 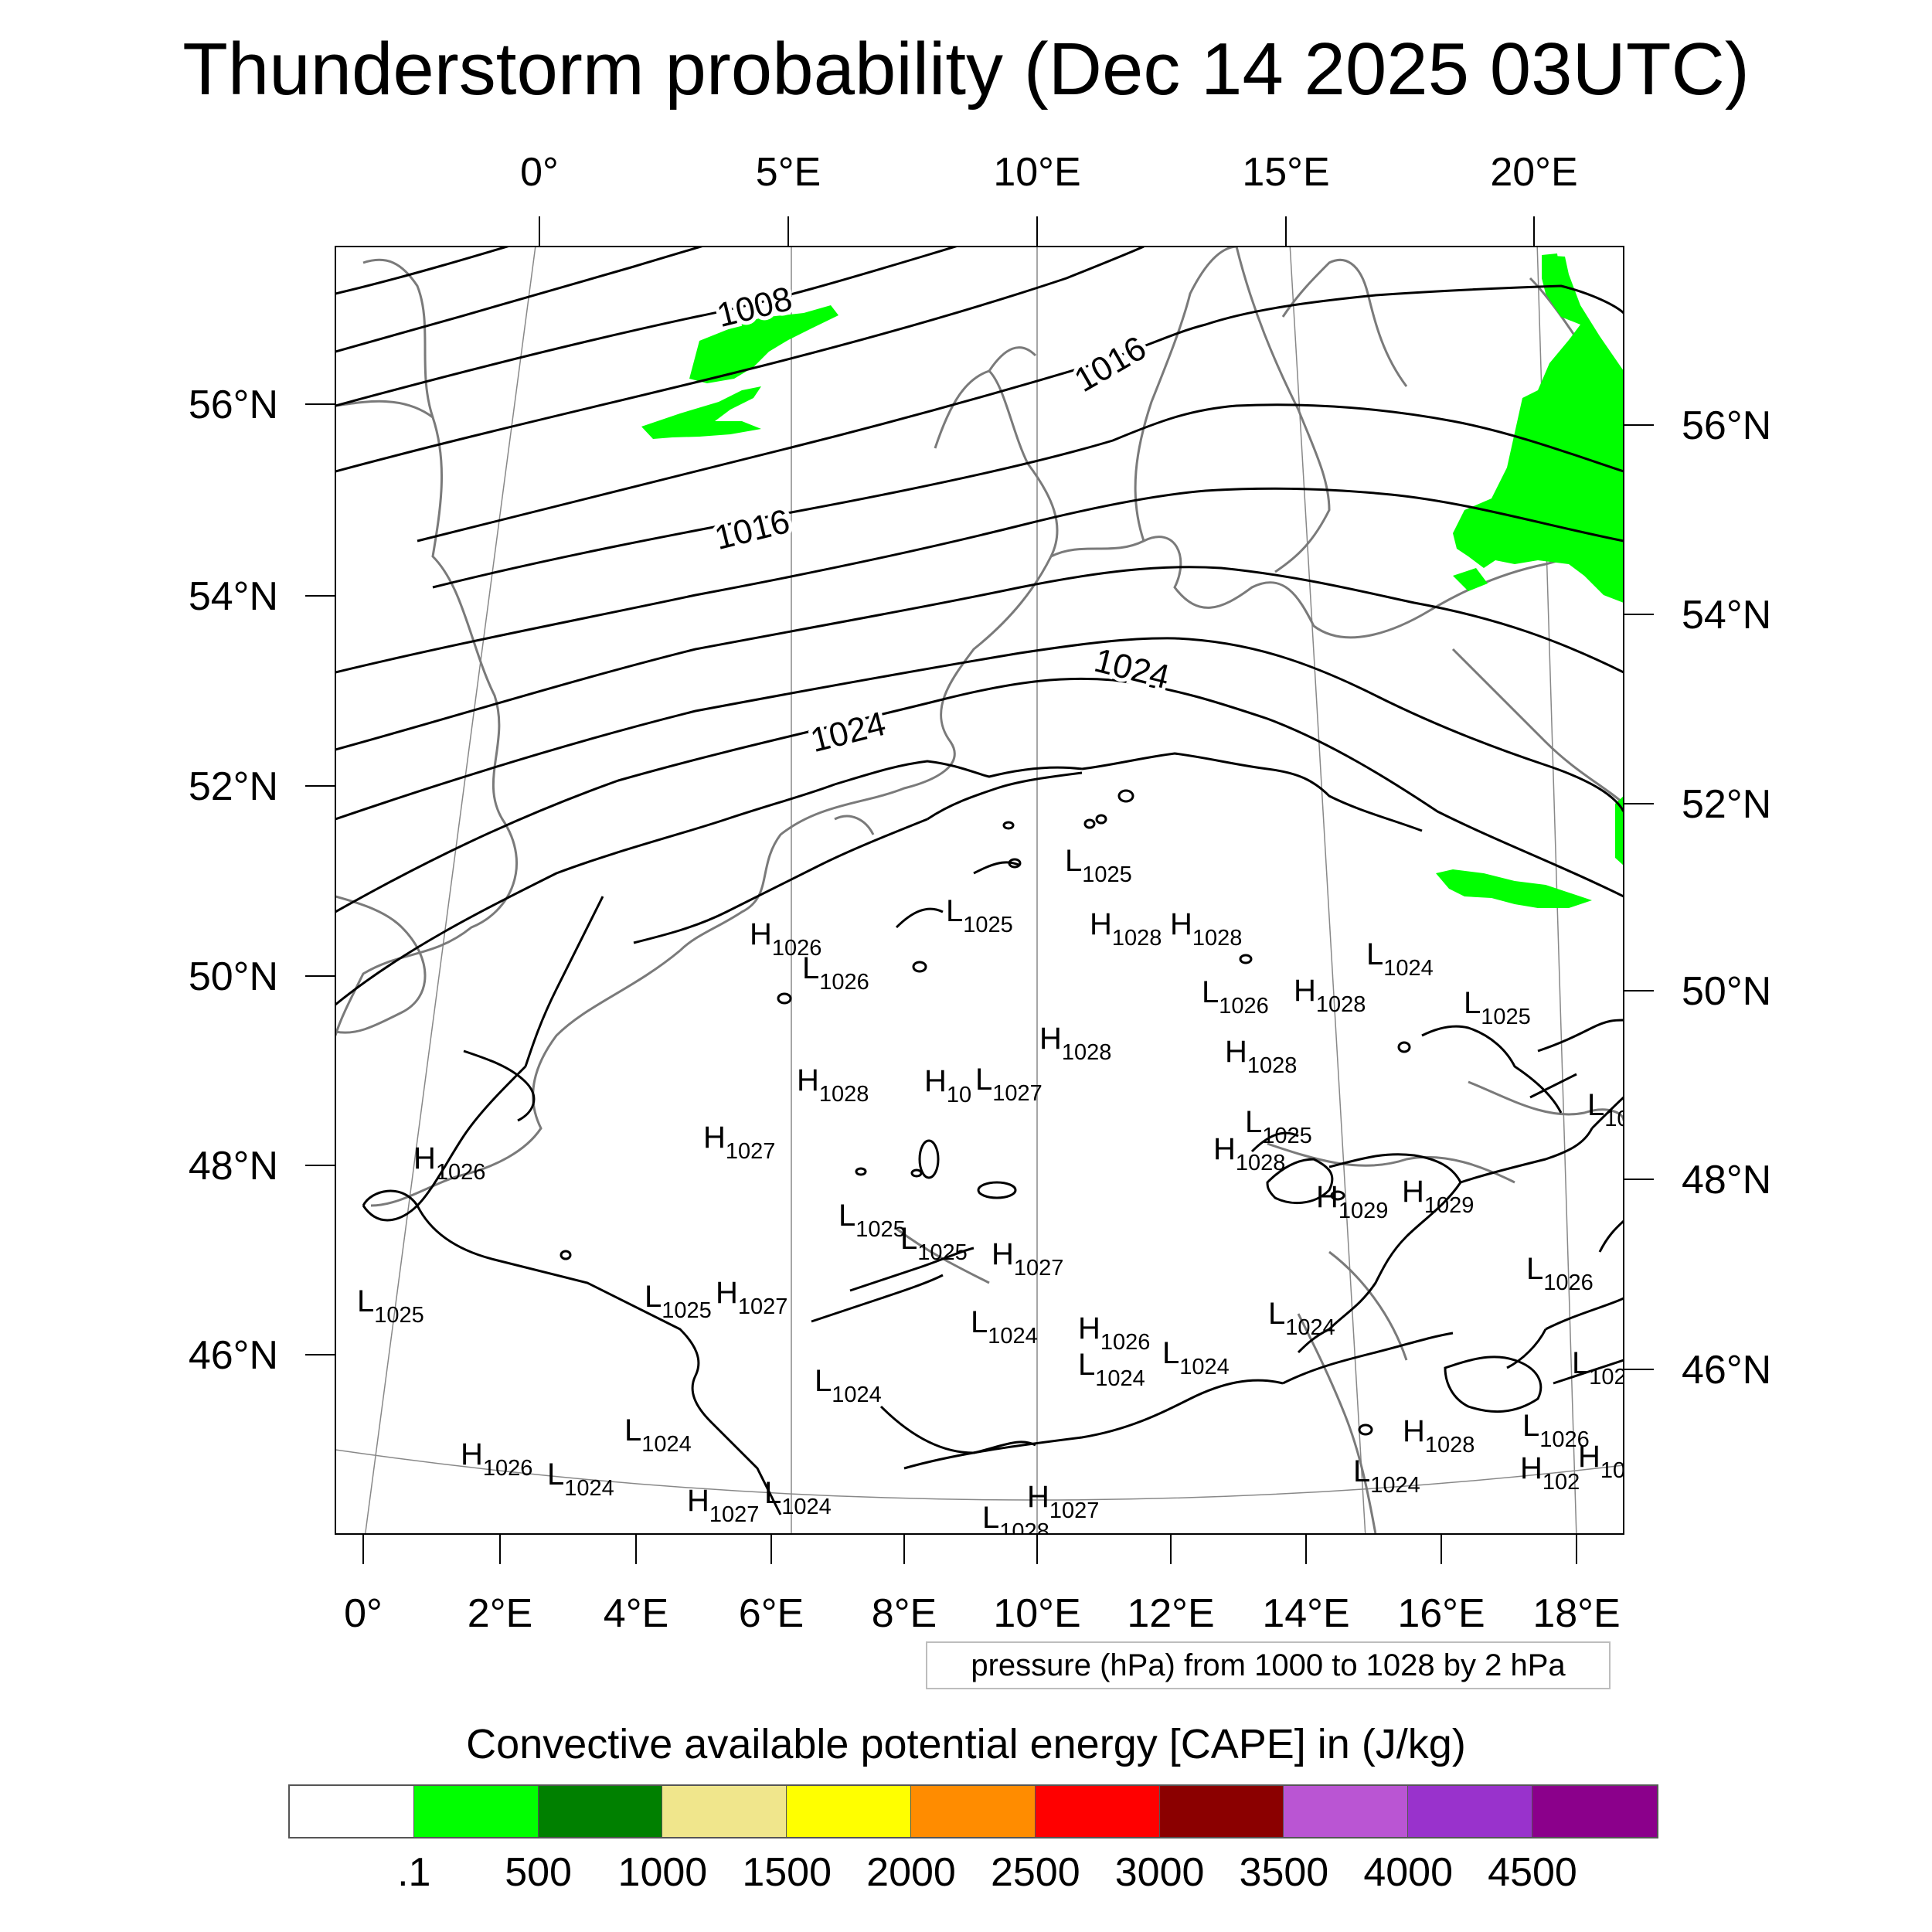 I want to click on colorbar-label: 4000, so click(x=1409, y=1872).